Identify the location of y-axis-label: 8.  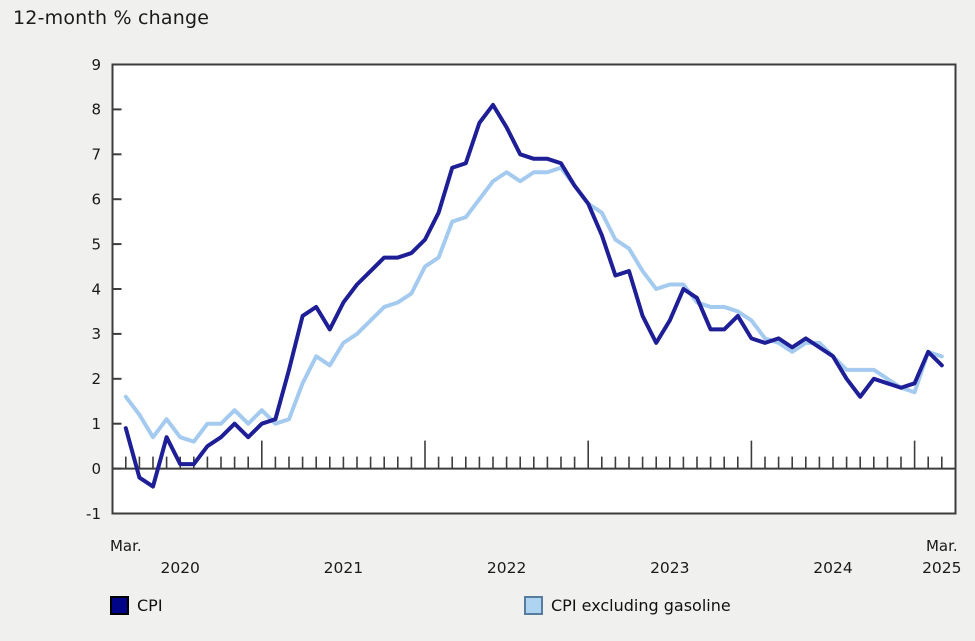
(96, 110).